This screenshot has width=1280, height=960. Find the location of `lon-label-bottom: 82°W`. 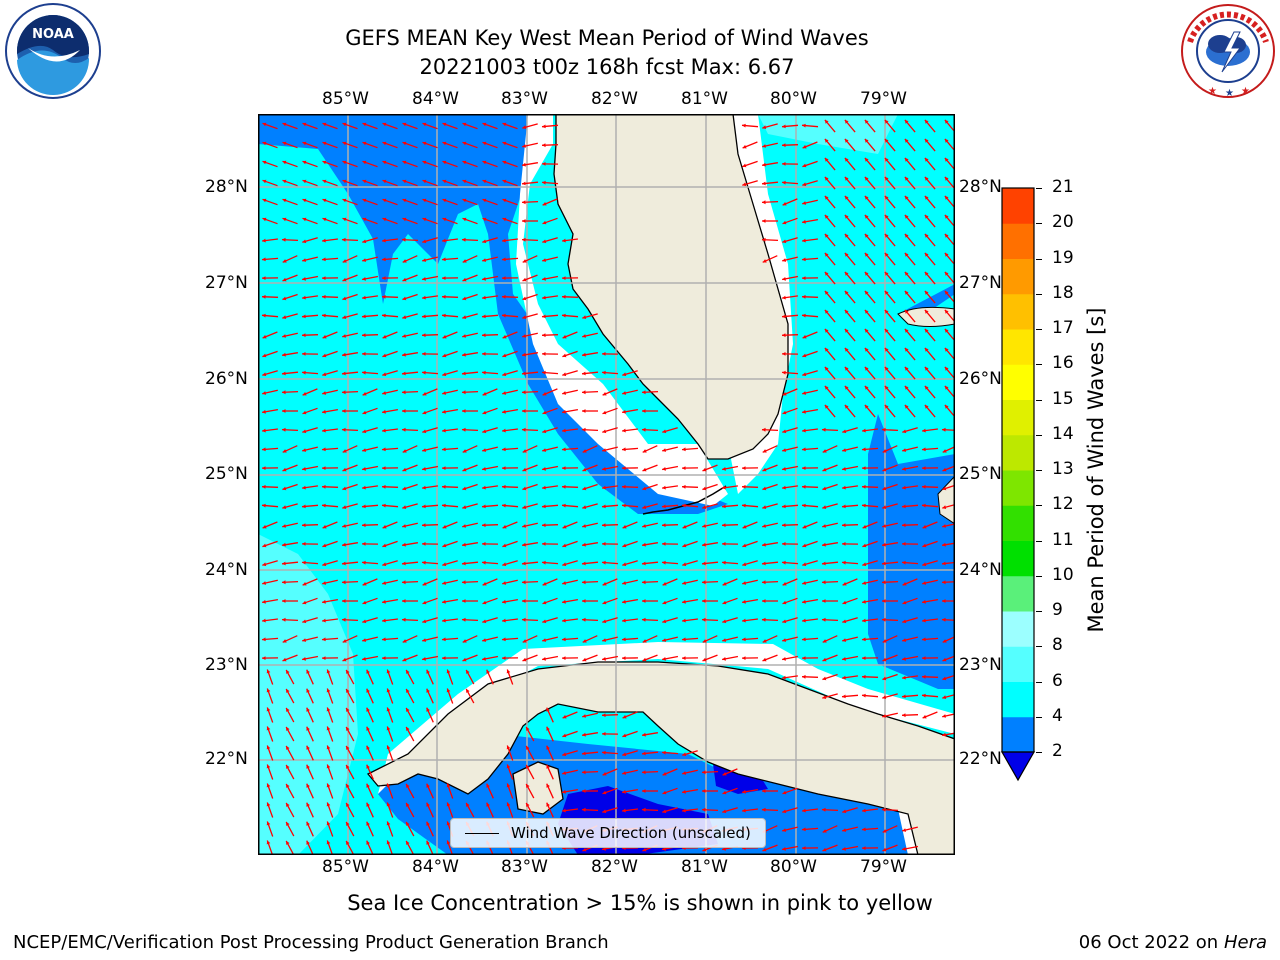

lon-label-bottom: 82°W is located at coordinates (614, 867).